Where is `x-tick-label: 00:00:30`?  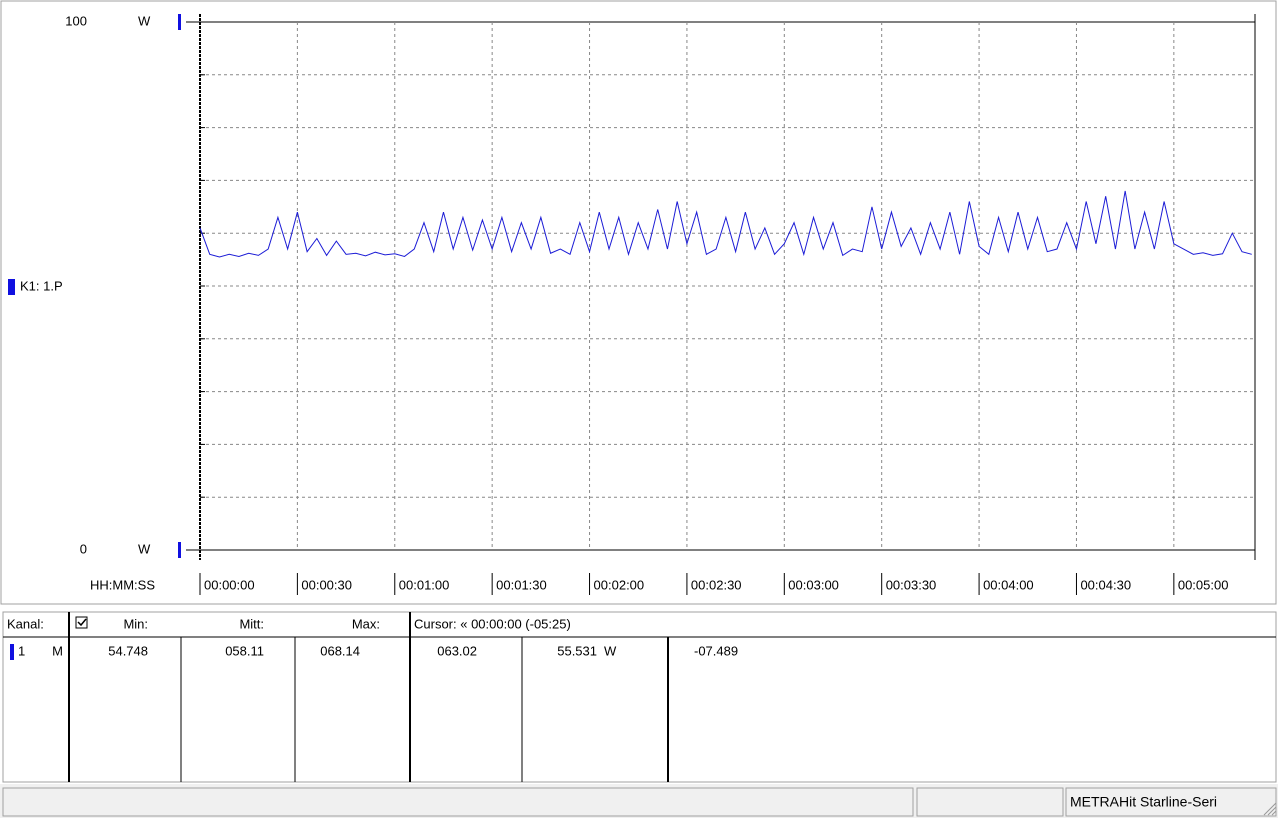
x-tick-label: 00:00:30 is located at coordinates (326, 584).